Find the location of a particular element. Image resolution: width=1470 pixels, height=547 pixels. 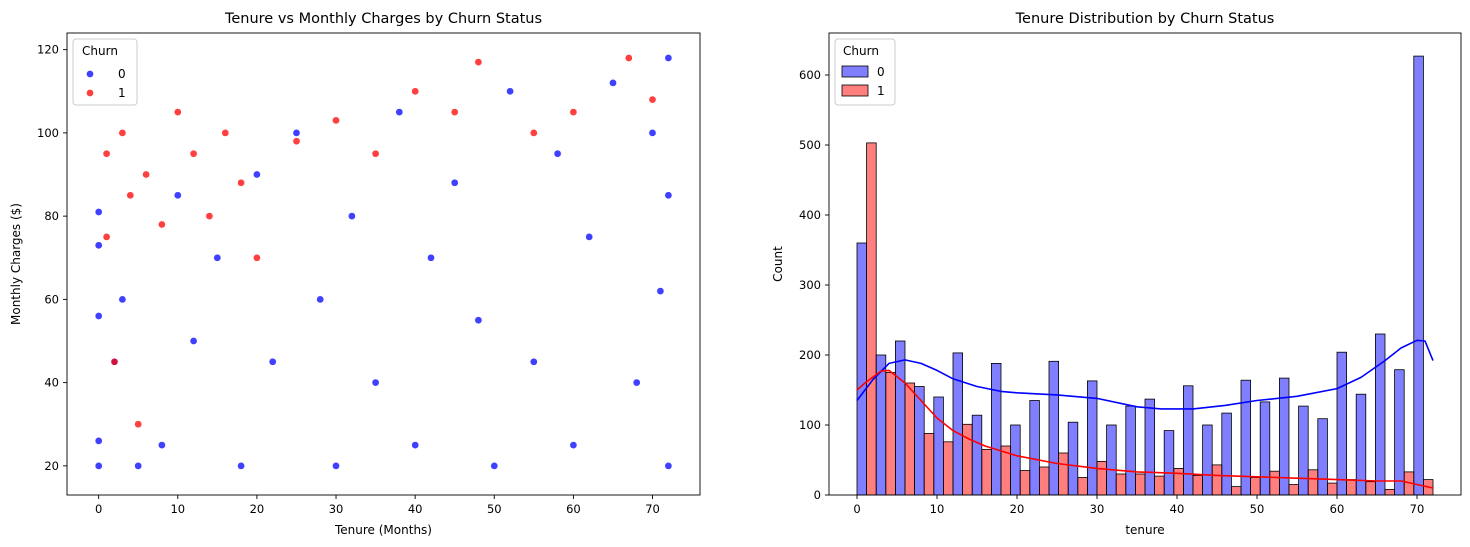

scatter-y-tick-label: 100 is located at coordinates (48, 133).